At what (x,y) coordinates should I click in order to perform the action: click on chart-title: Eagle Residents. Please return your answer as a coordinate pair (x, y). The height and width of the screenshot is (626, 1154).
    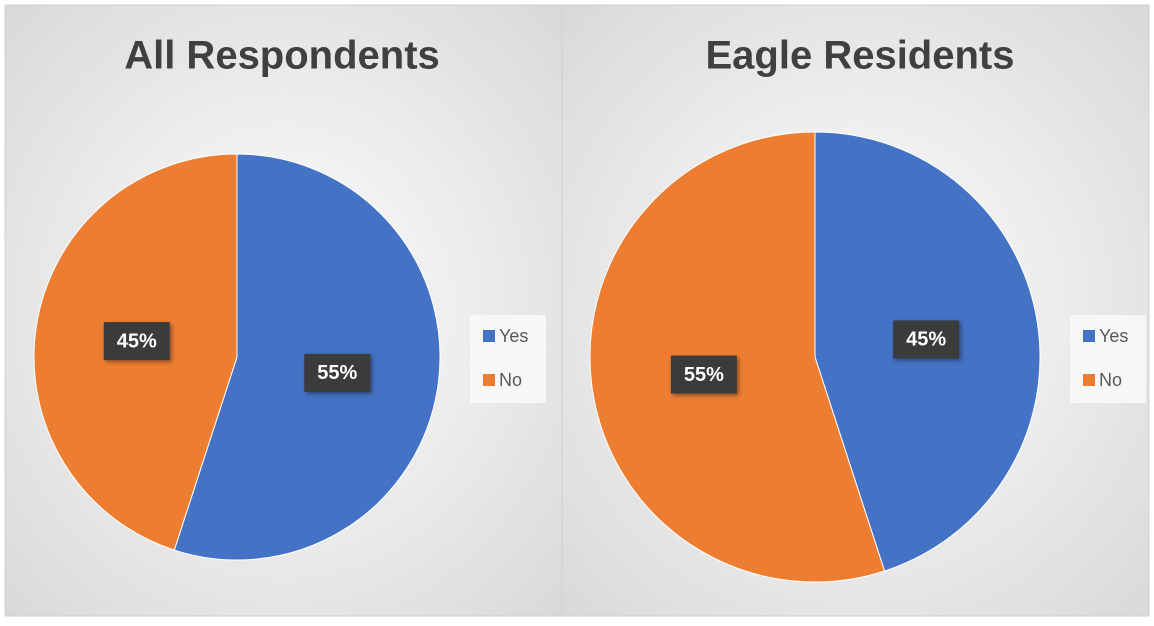
    Looking at the image, I should click on (859, 56).